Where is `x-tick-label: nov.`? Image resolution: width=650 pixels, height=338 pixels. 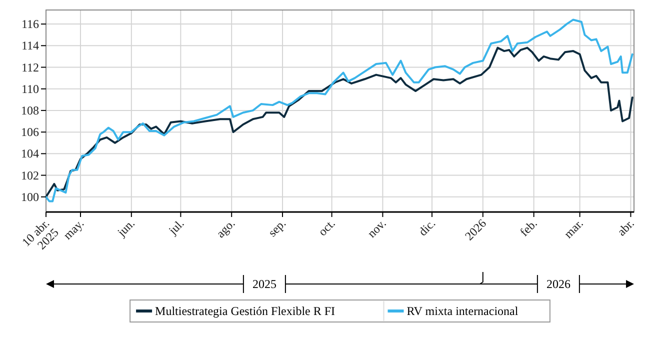
x-tick-label: nov. is located at coordinates (376, 228).